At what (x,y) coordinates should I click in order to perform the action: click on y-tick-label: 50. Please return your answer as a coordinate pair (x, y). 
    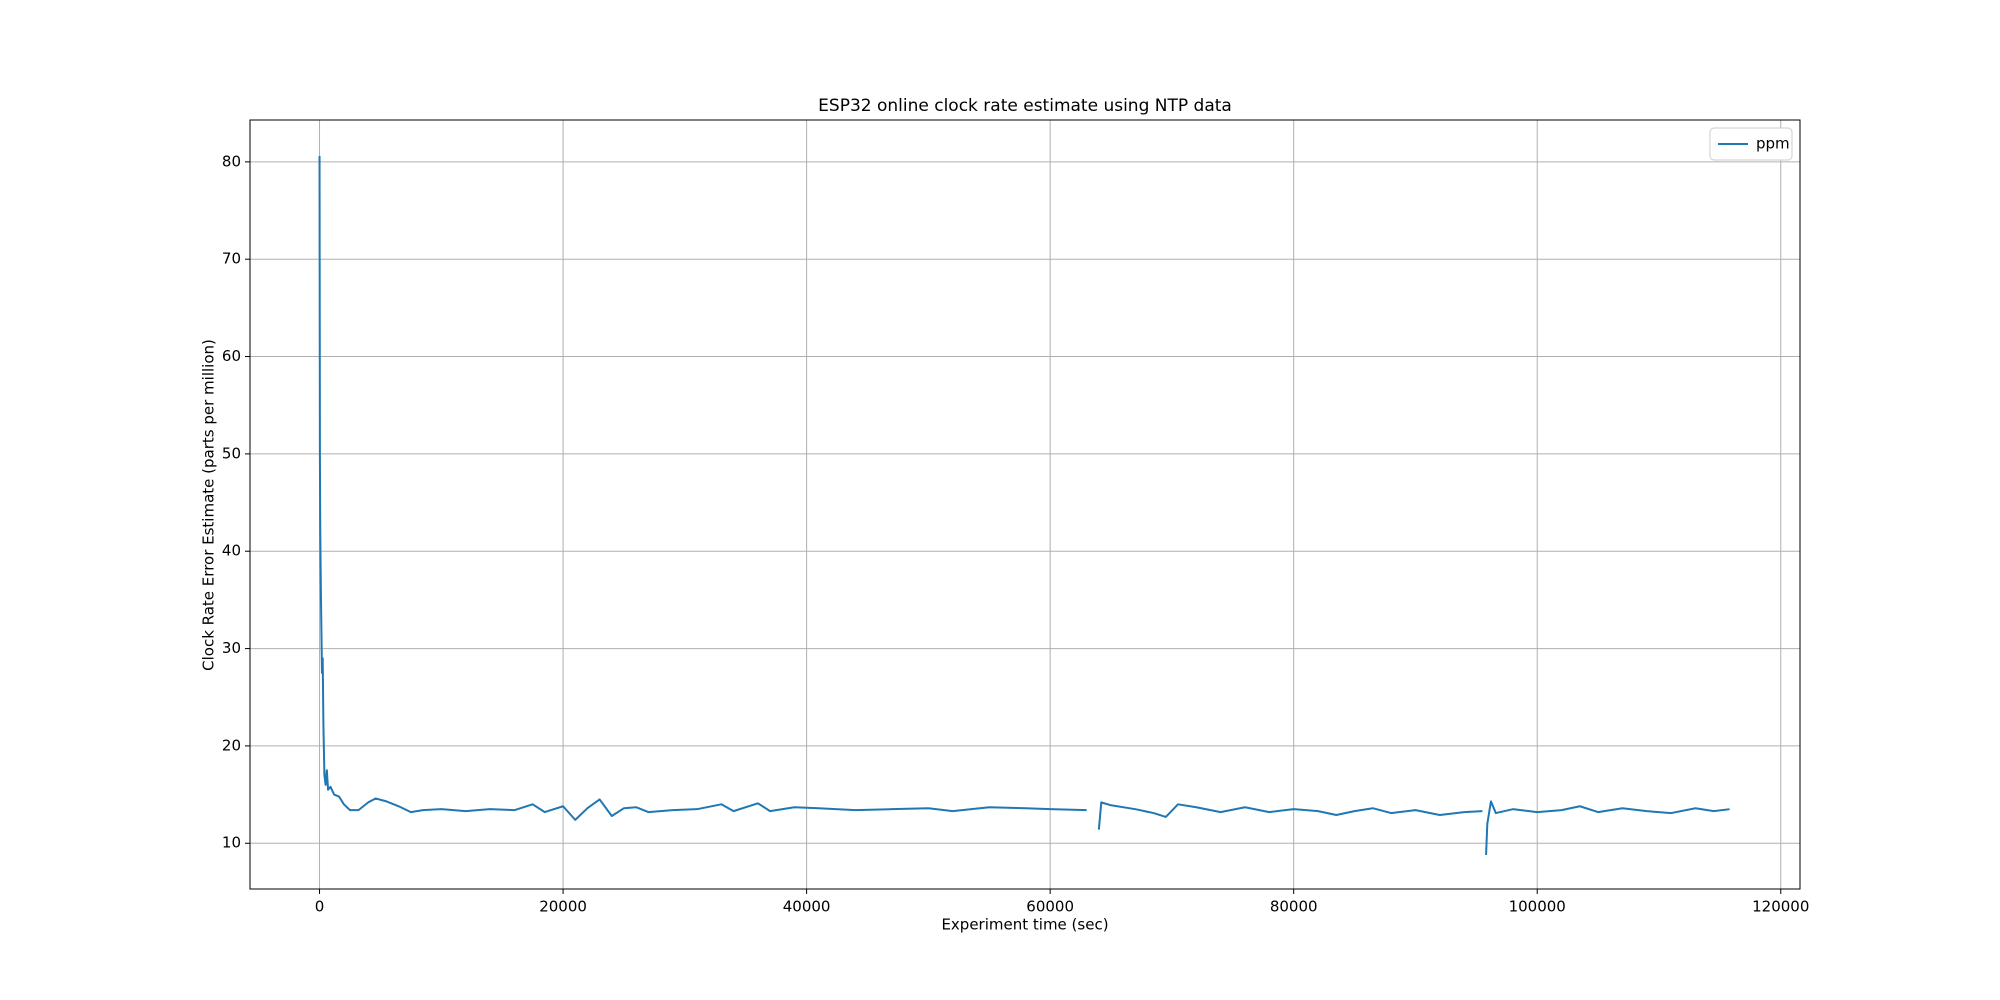
    Looking at the image, I should click on (231, 453).